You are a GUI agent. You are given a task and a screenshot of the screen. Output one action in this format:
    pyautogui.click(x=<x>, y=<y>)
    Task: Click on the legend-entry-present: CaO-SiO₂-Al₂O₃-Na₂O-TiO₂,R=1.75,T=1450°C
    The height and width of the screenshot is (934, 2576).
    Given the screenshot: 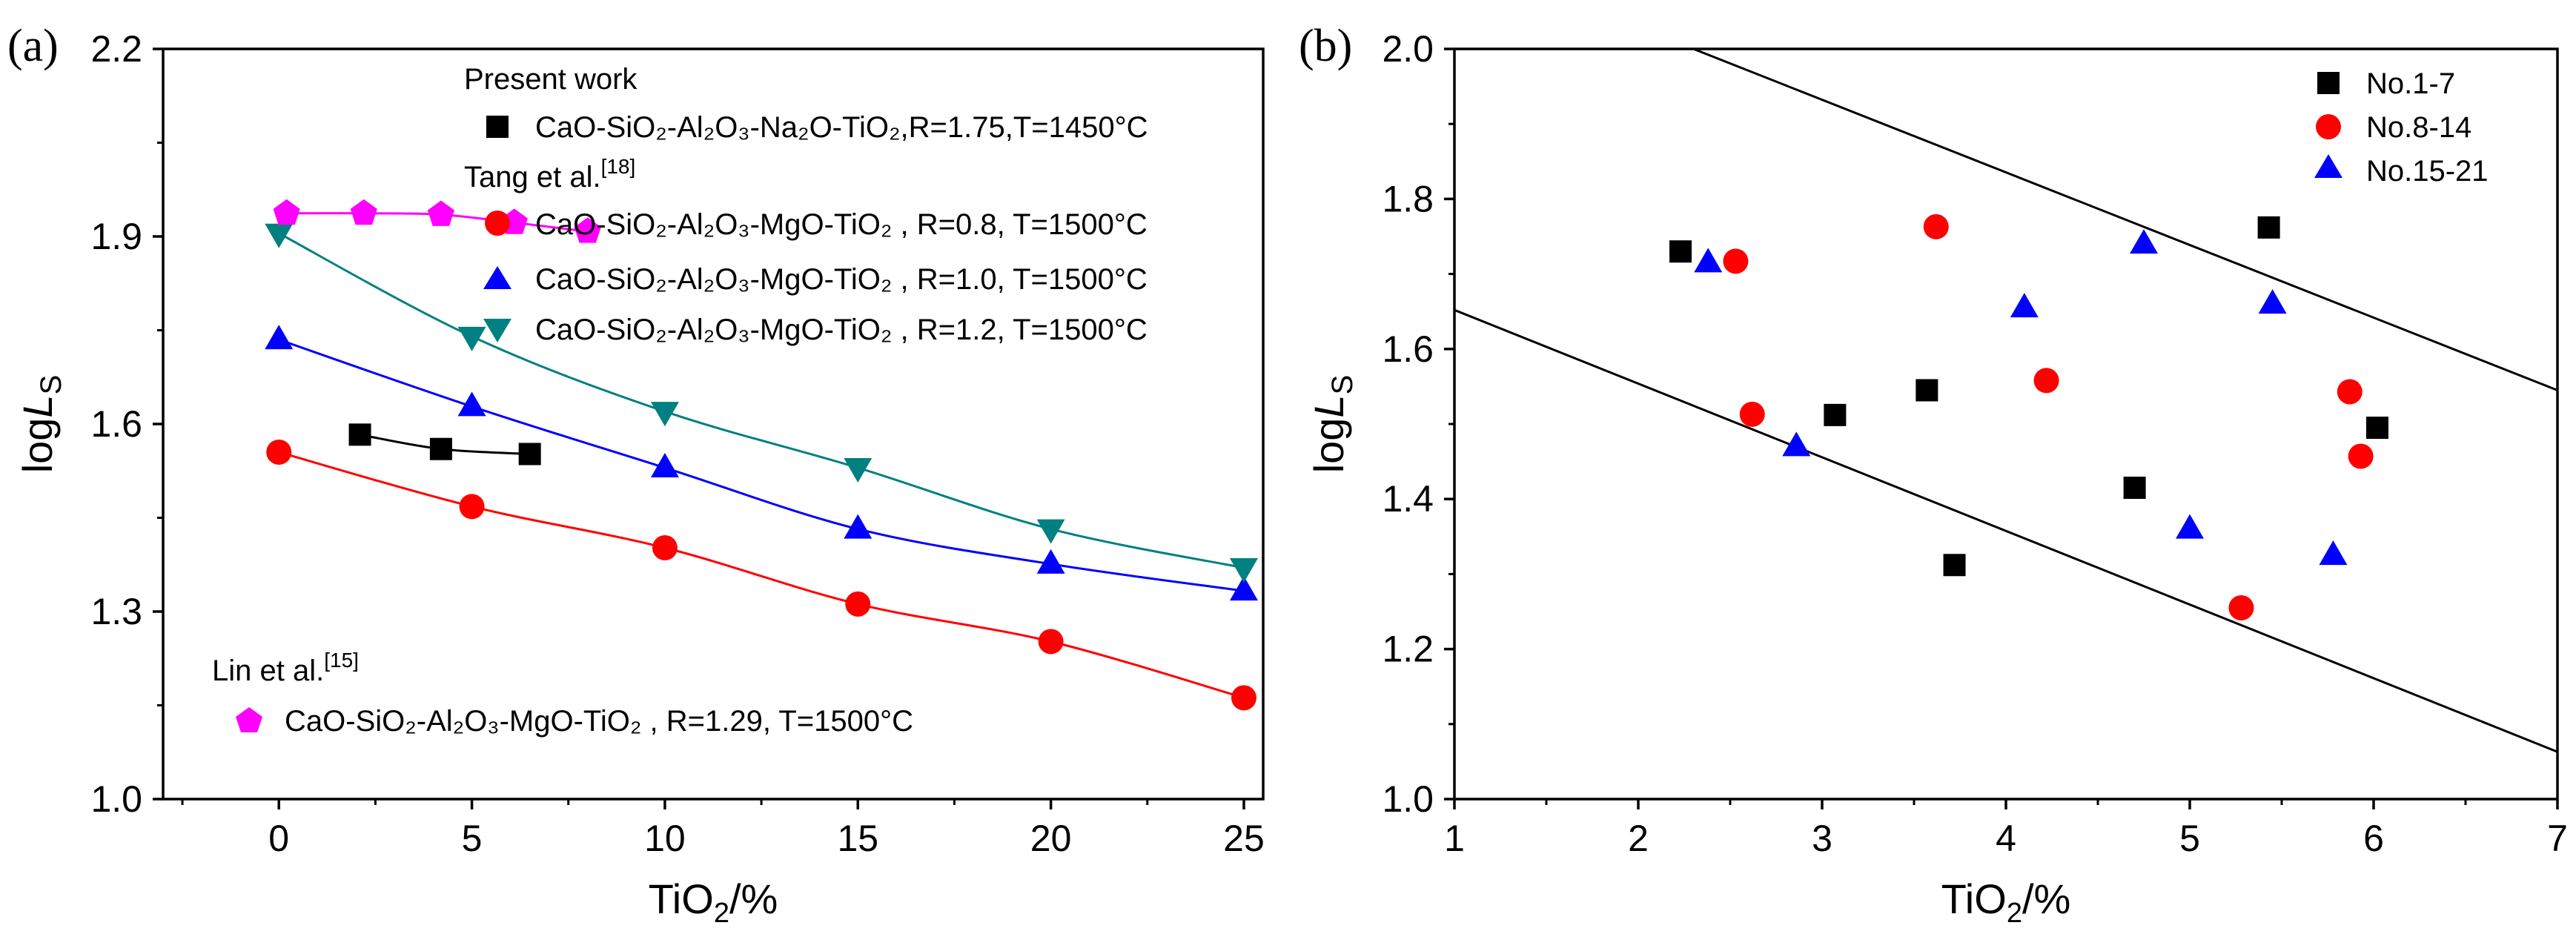 What is the action you would take?
    pyautogui.click(x=817, y=127)
    